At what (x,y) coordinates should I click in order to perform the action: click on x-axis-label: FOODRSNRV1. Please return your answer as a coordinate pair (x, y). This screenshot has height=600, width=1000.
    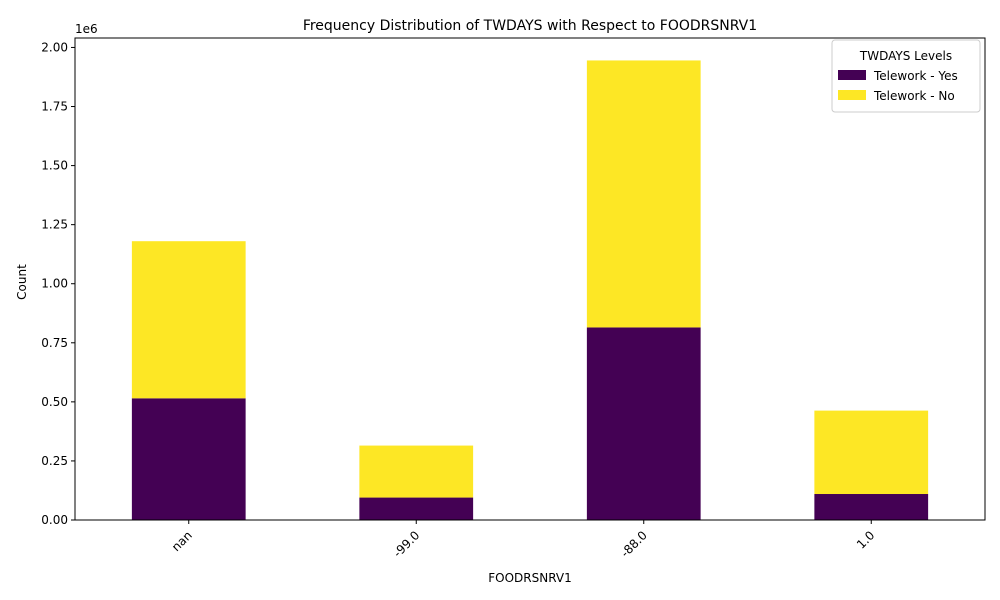
    Looking at the image, I should click on (530, 578).